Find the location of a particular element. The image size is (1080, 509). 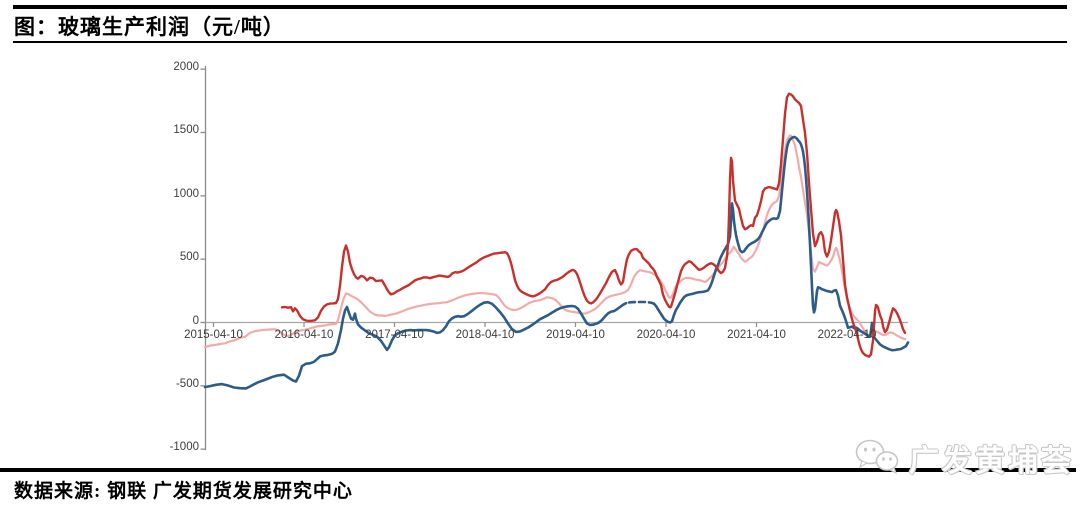

watermark-text: 广发黄埔荟 is located at coordinates (991, 461).